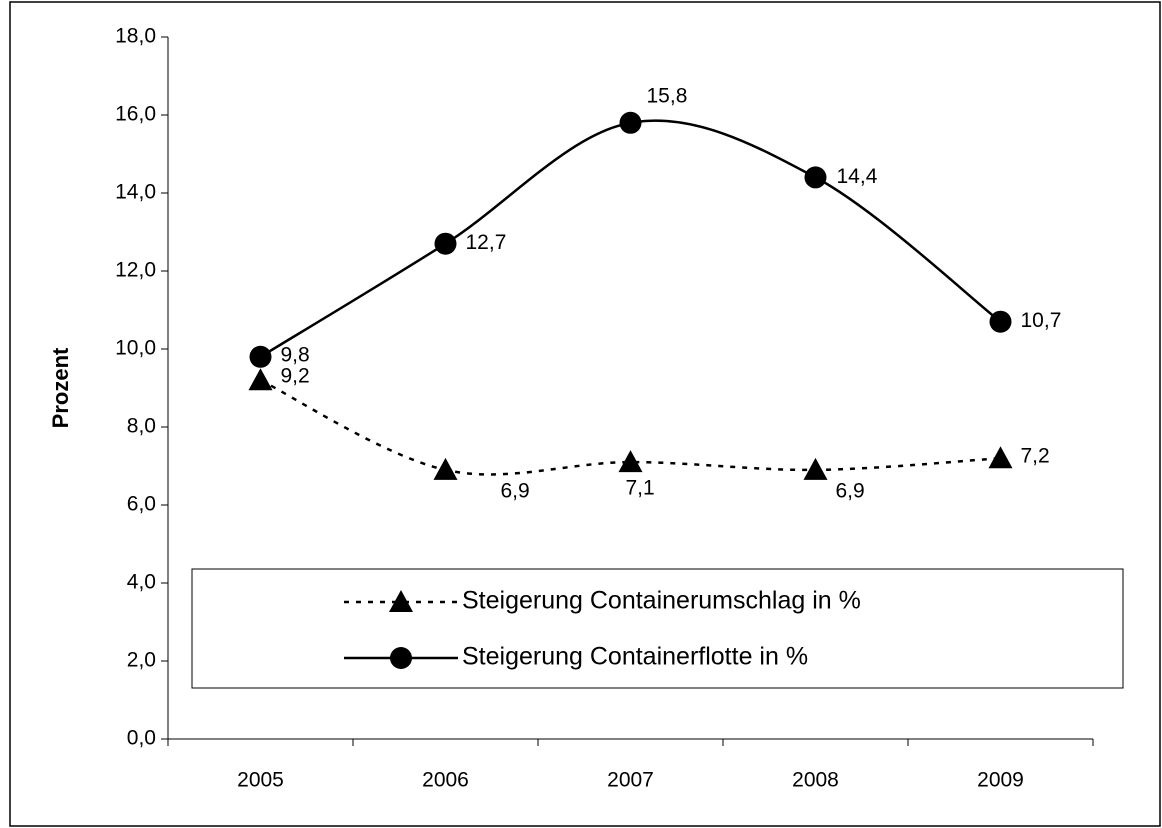  I want to click on y-tick-label: 6,0, so click(141, 504).